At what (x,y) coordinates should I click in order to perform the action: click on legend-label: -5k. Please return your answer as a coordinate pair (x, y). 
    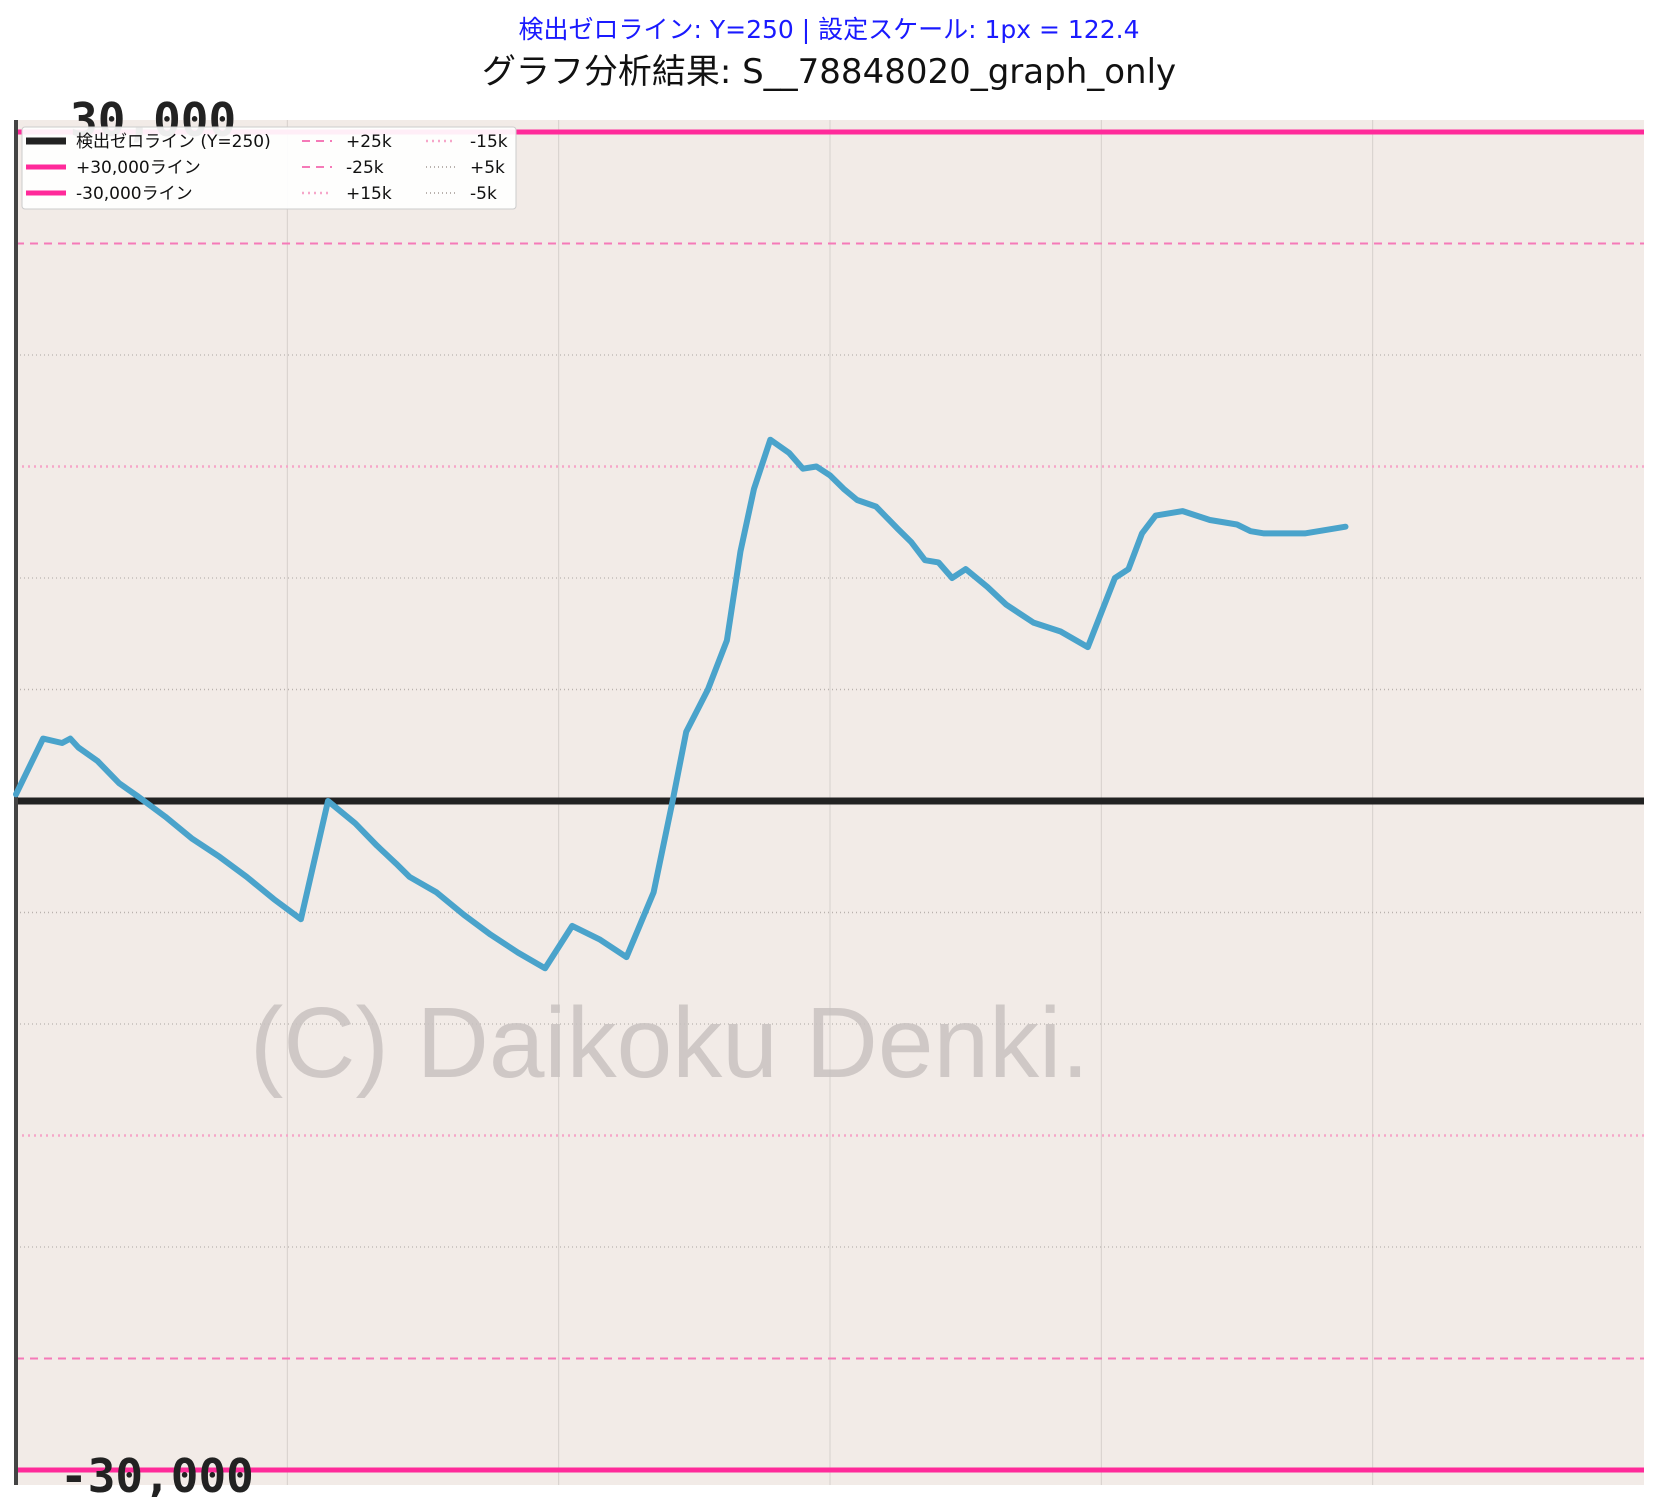
    Looking at the image, I should click on (483, 194).